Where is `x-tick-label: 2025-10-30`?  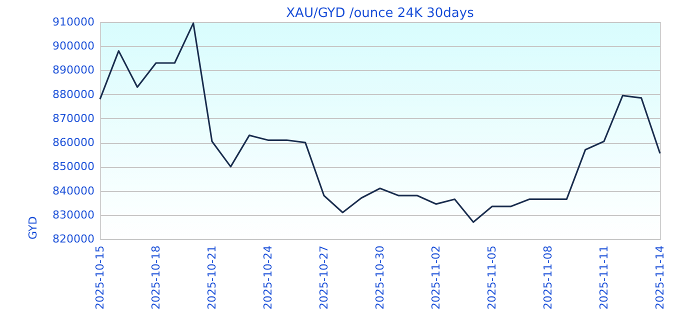
x-tick-label: 2025-10-30 is located at coordinates (380, 278).